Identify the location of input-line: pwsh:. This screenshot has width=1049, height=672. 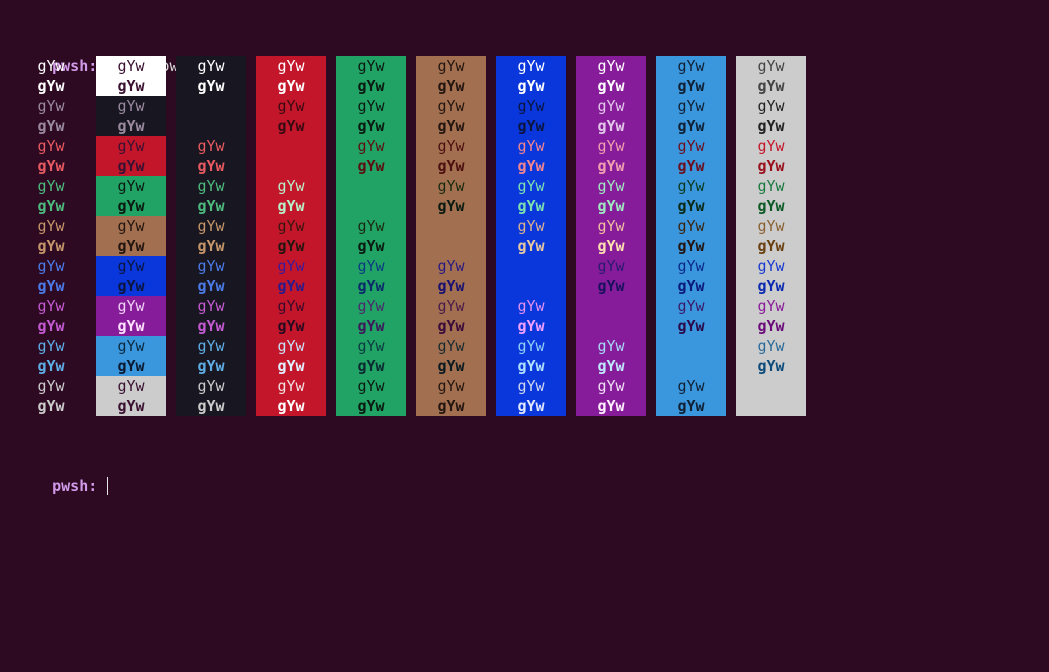
(62, 475).